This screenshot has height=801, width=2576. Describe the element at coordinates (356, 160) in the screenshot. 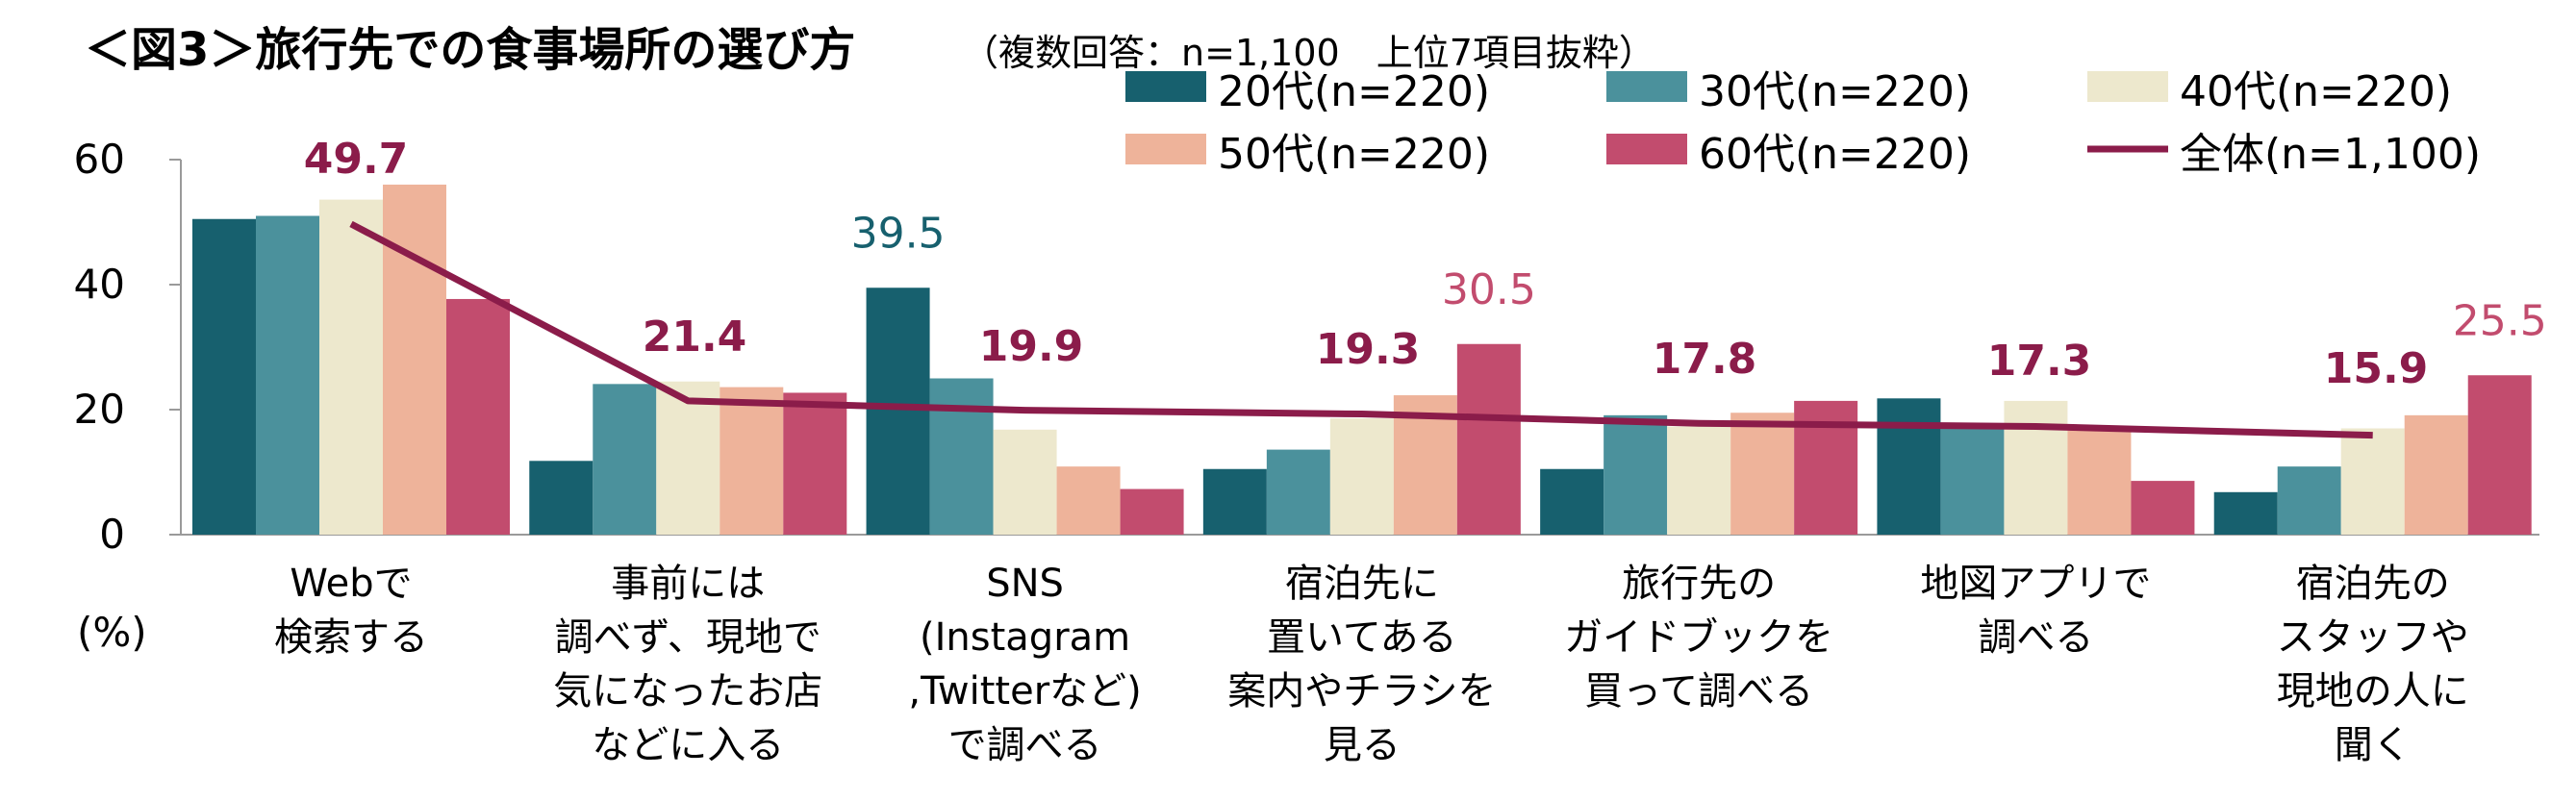

I see `overall-value-label: 49.7` at that location.